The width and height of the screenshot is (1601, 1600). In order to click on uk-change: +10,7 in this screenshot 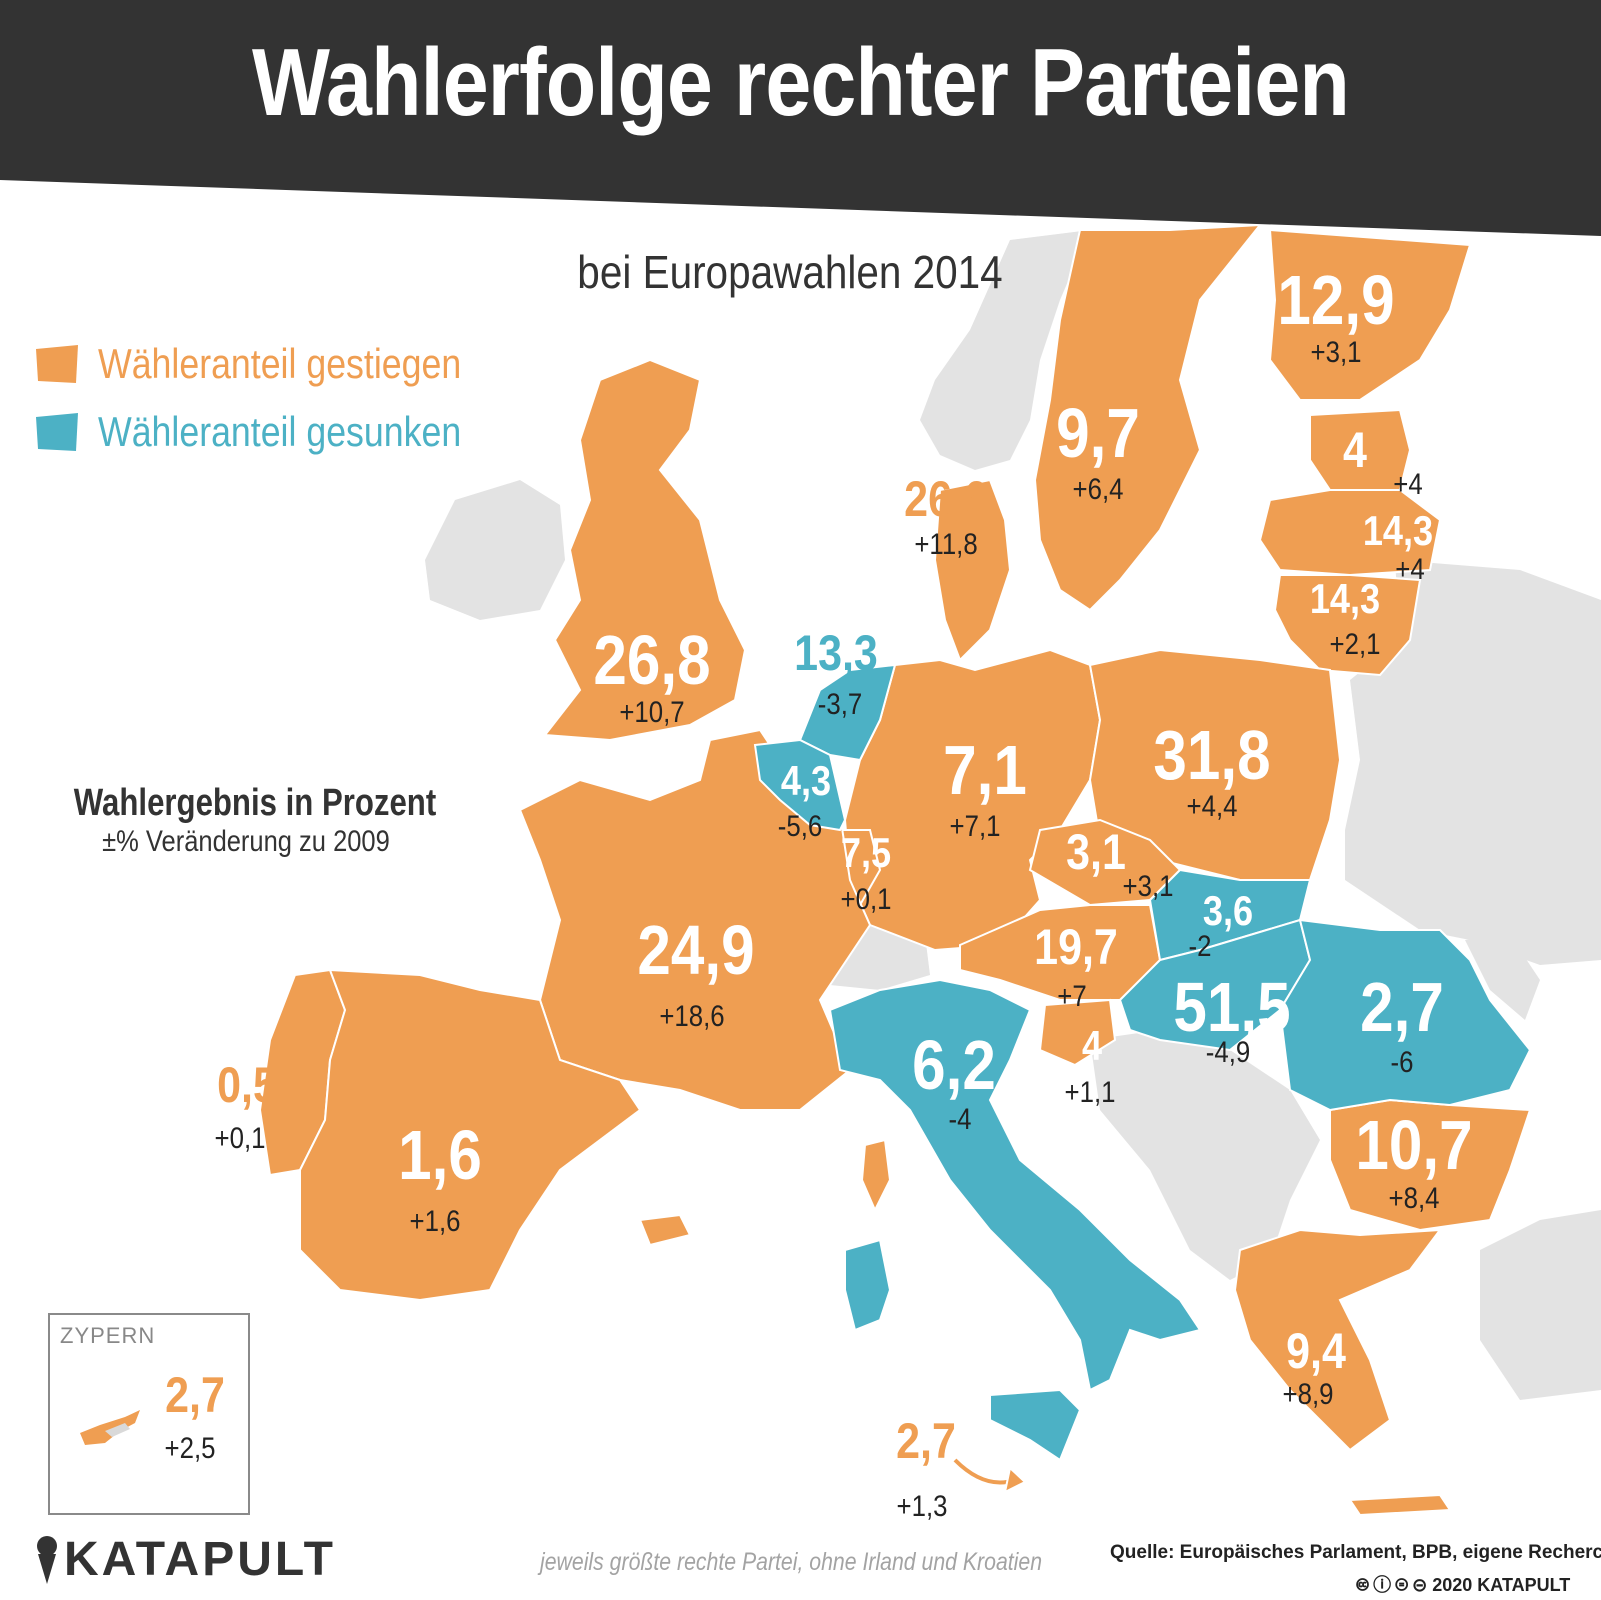, I will do `click(652, 712)`.